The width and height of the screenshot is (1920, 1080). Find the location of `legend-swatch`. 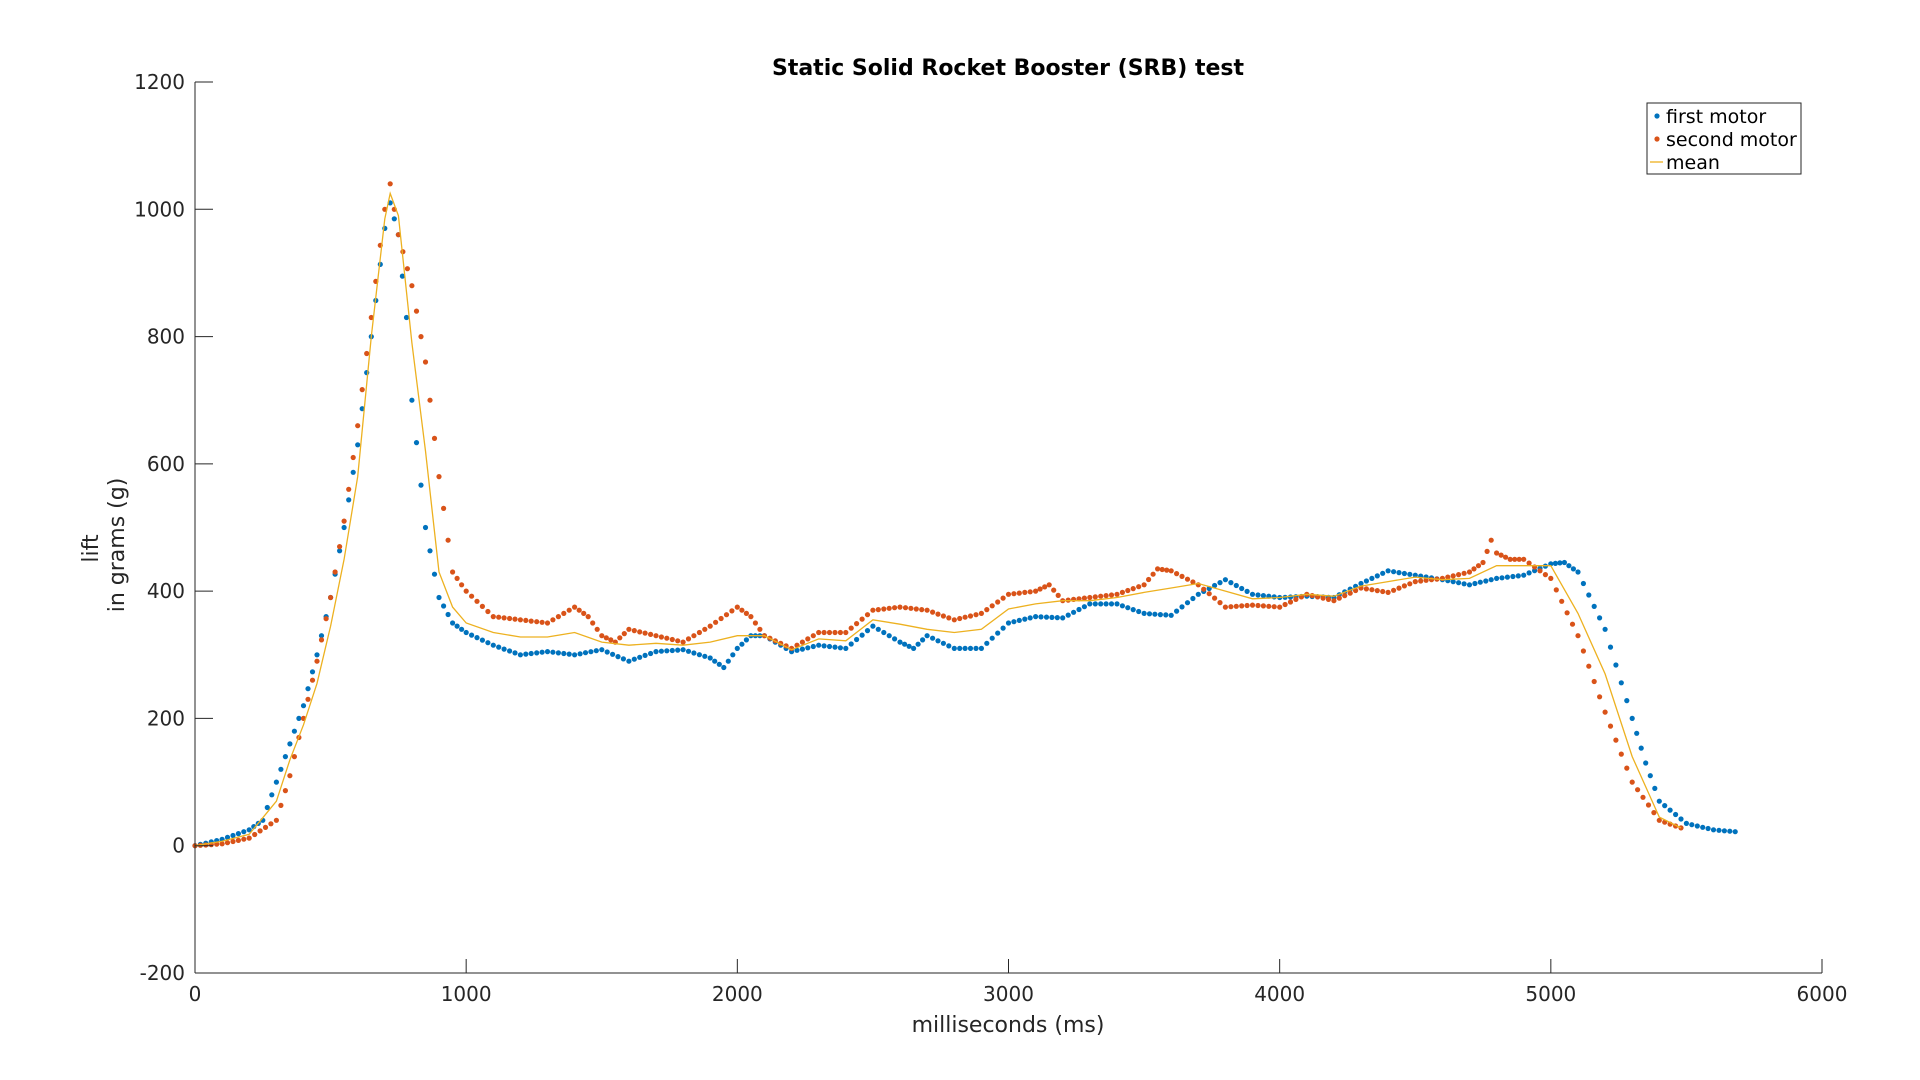

legend-swatch is located at coordinates (1657, 139).